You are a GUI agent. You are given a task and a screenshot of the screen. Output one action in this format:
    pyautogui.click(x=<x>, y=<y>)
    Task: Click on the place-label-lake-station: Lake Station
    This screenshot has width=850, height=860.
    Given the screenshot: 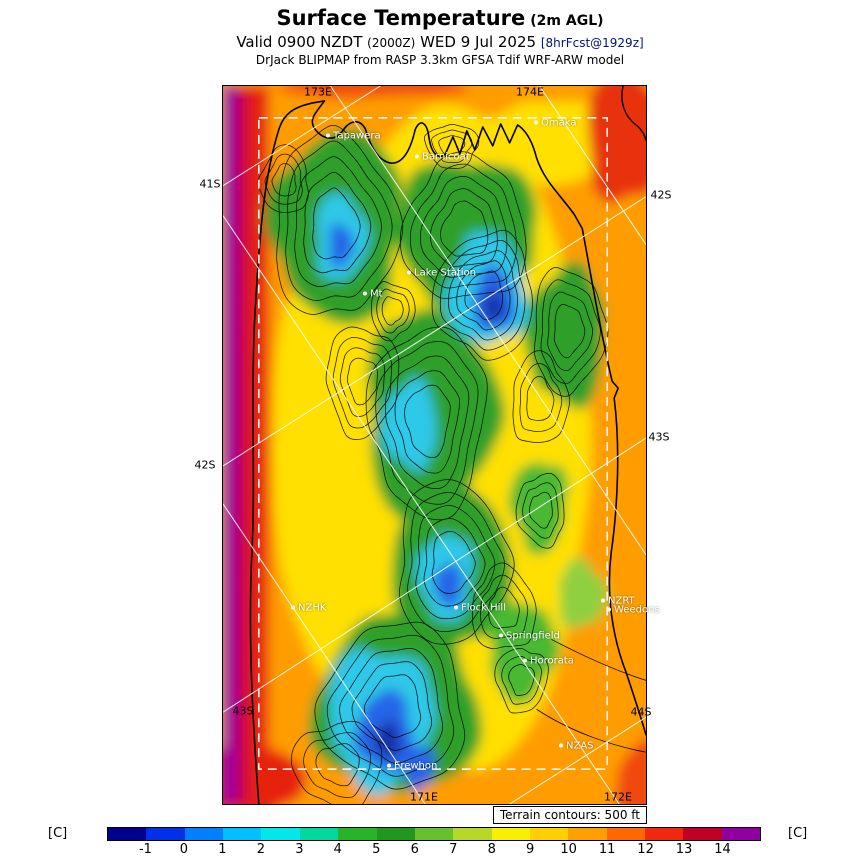 What is the action you would take?
    pyautogui.click(x=441, y=273)
    